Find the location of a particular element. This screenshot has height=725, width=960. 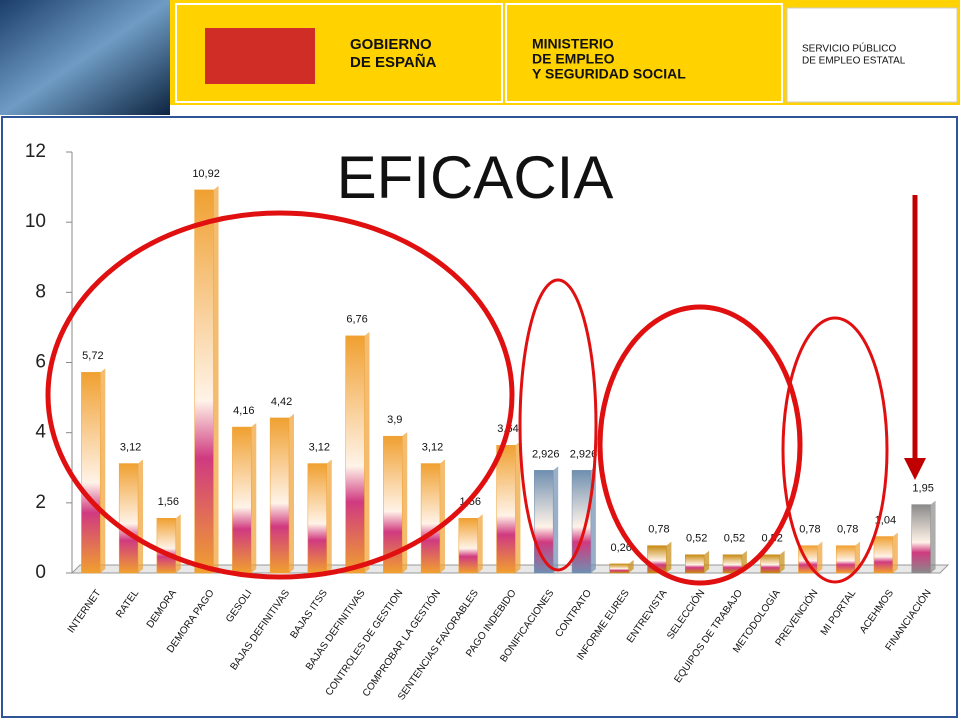

org-line: DE ESPAÑA is located at coordinates (393, 62).